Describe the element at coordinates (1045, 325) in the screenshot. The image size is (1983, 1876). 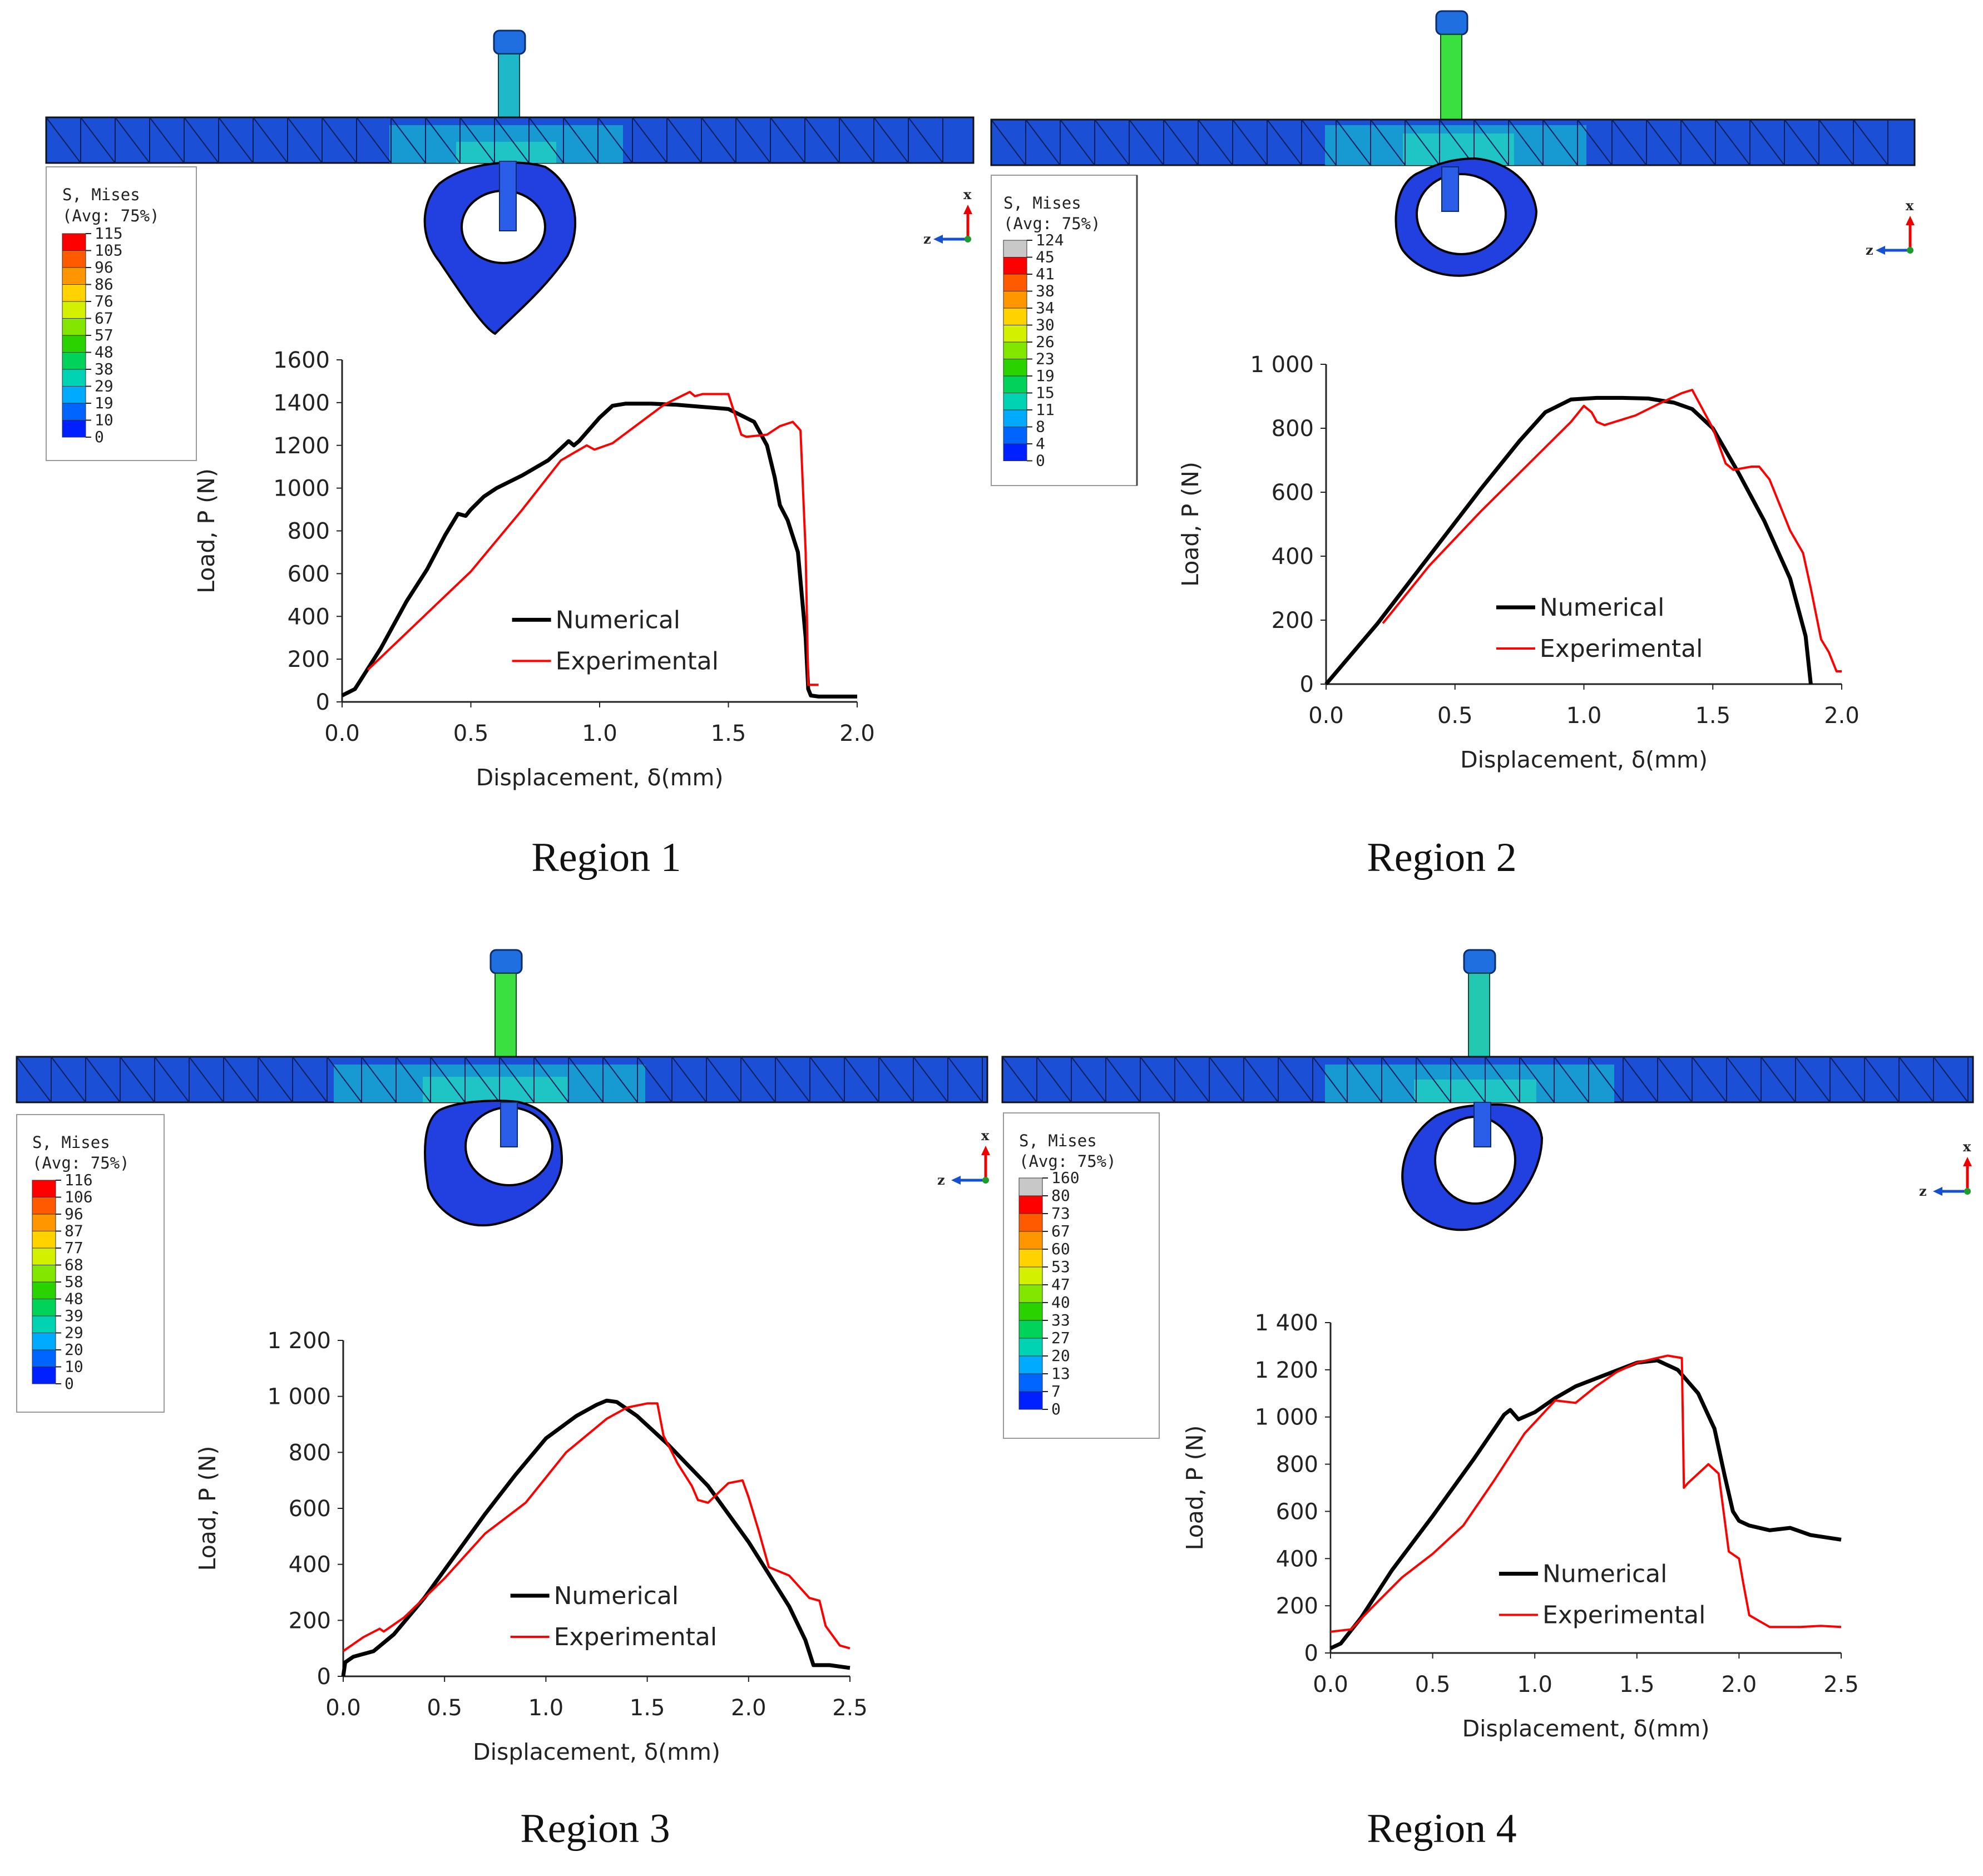
I see `legend-tick-label: 30` at that location.